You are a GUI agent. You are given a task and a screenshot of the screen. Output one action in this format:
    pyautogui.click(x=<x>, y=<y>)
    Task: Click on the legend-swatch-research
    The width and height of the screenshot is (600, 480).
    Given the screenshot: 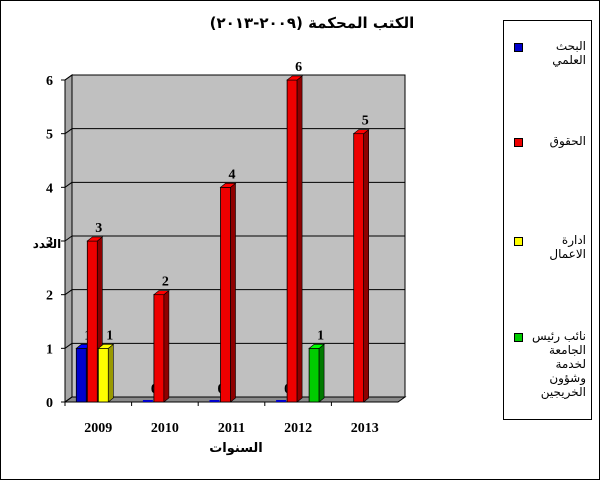 What is the action you would take?
    pyautogui.click(x=518, y=47)
    